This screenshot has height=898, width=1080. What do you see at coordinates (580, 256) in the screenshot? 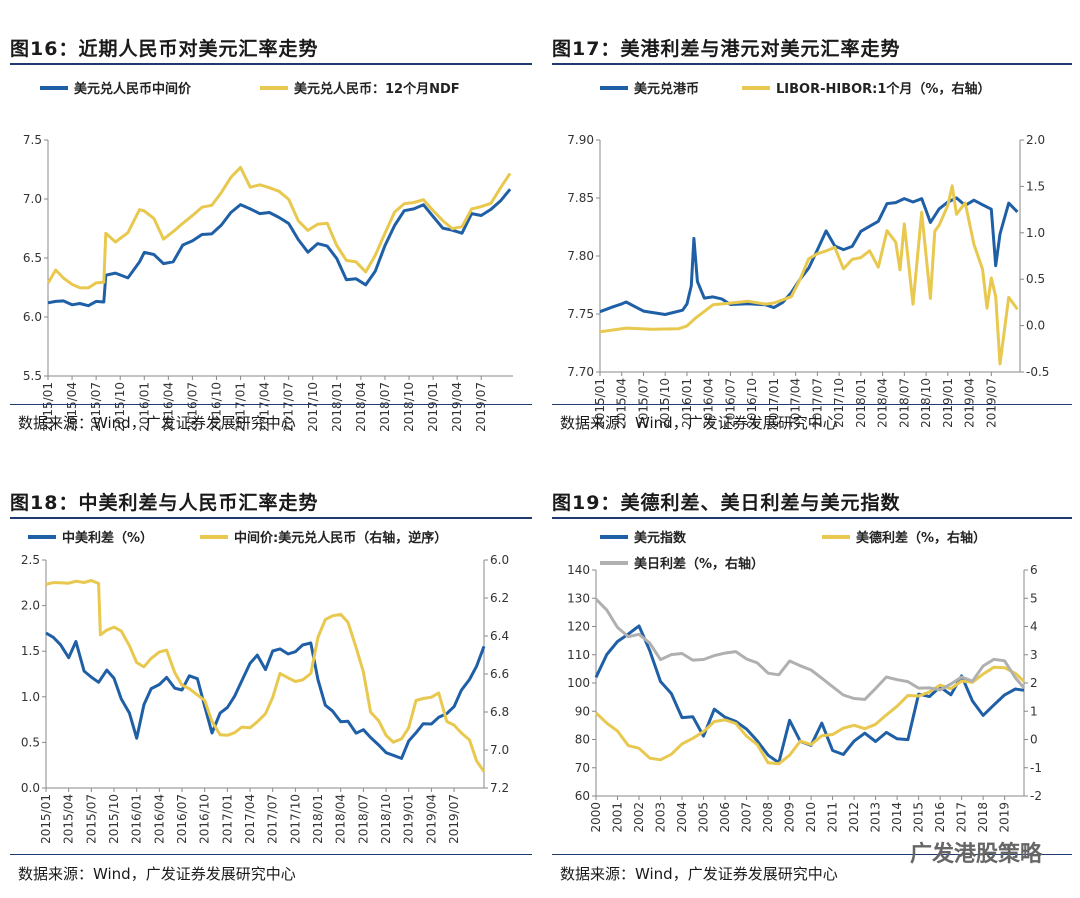
I see `y-tick-label: 7.80` at bounding box center [580, 256].